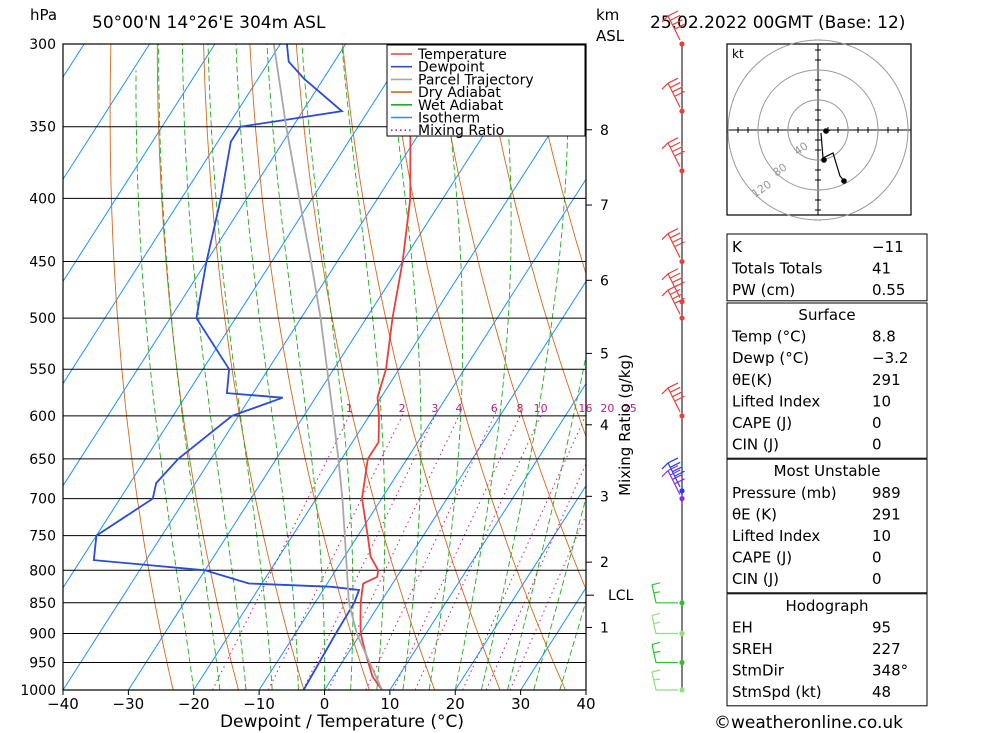 This screenshot has width=1000, height=733. Describe the element at coordinates (826, 315) in the screenshot. I see `surface-box-title: Surface` at that location.